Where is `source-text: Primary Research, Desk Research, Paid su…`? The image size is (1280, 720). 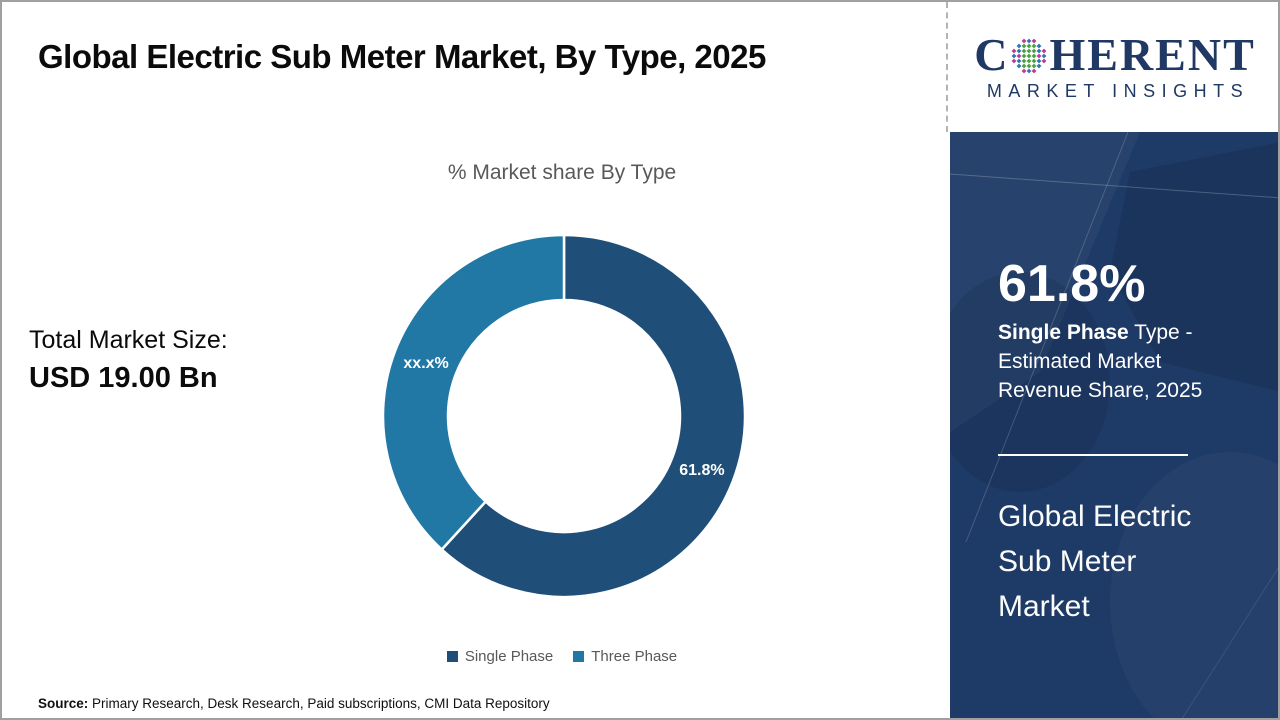
source-text: Primary Research, Desk Research, Paid su… is located at coordinates (319, 703).